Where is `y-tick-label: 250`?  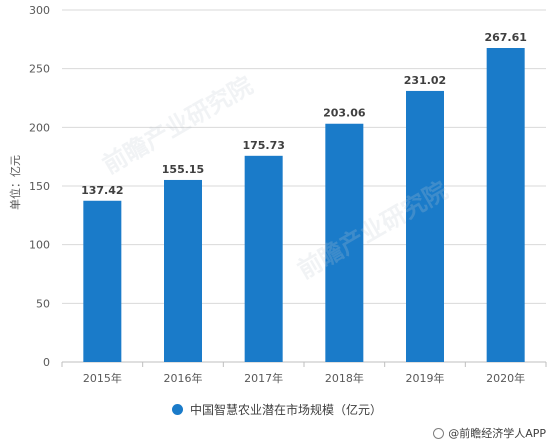
y-tick-label: 250 is located at coordinates (39, 69).